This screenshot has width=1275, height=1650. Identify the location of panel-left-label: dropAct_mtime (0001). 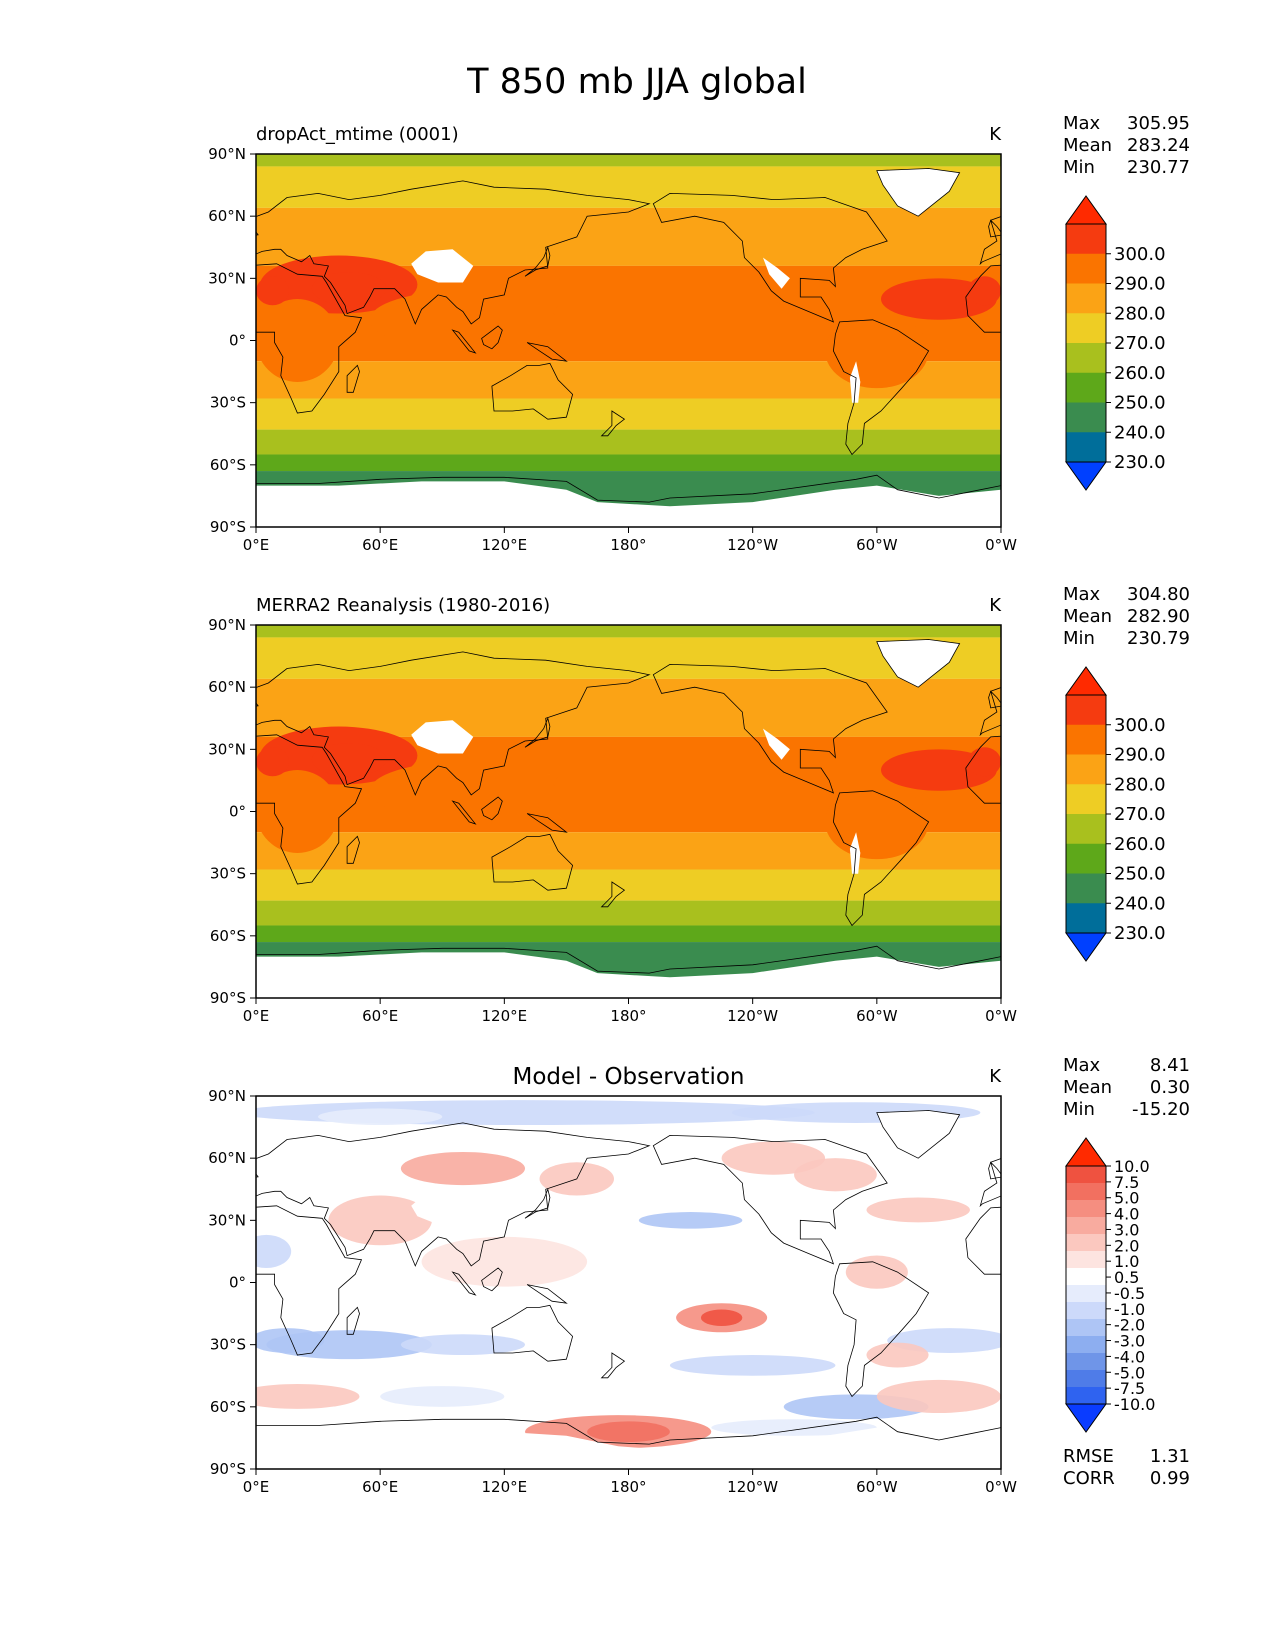
(357, 134).